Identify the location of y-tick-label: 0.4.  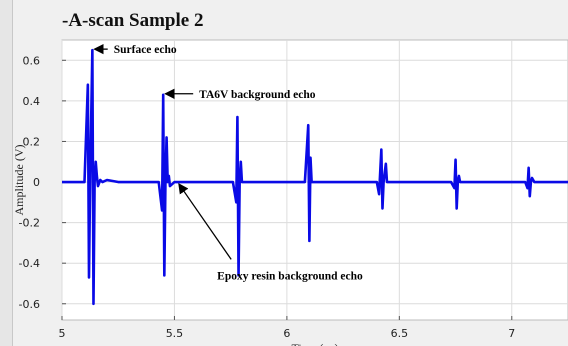
(32, 101).